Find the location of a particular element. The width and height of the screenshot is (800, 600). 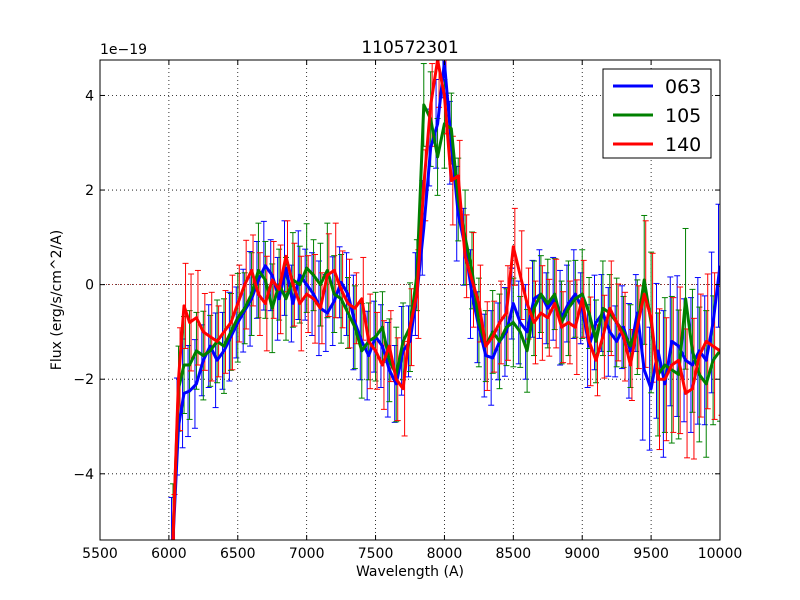

x-tick-label: 8000 is located at coordinates (445, 554).